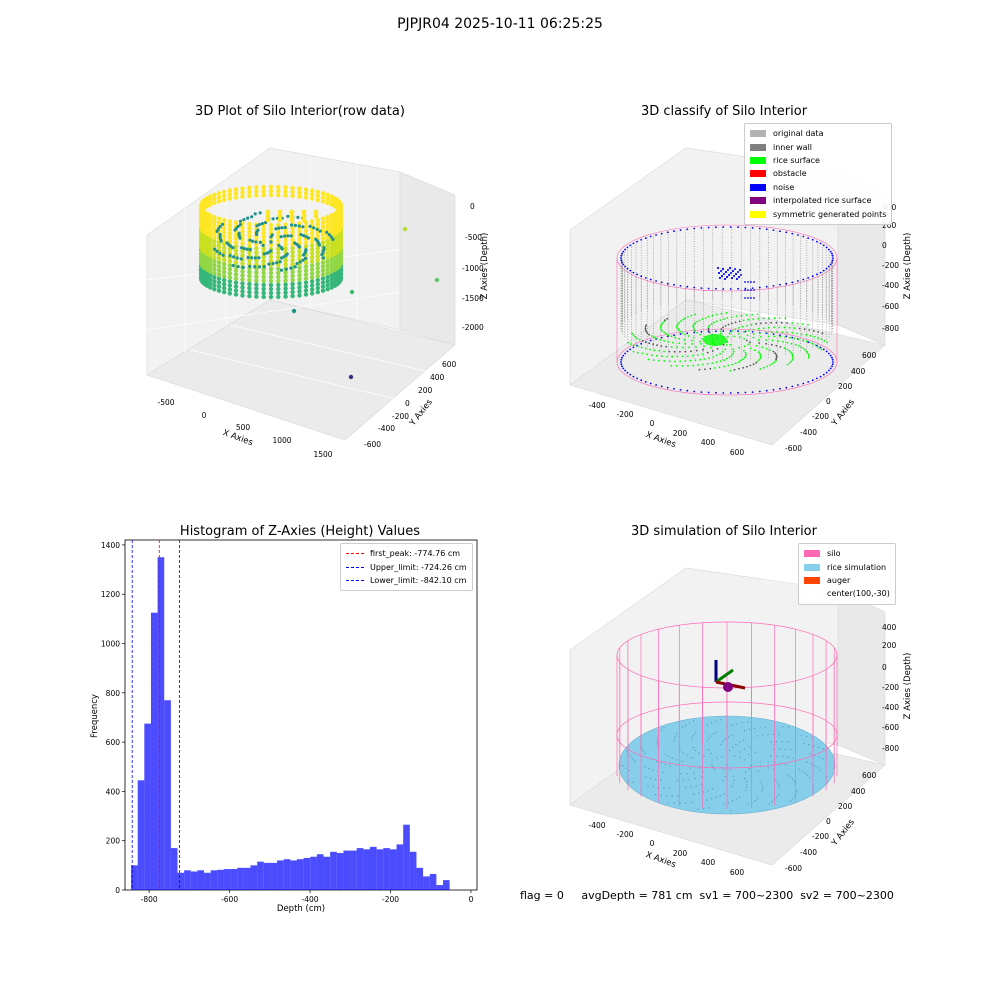 This screenshot has width=1000, height=1000. Describe the element at coordinates (828, 401) in the screenshot. I see `p2-ytick: 0` at that location.